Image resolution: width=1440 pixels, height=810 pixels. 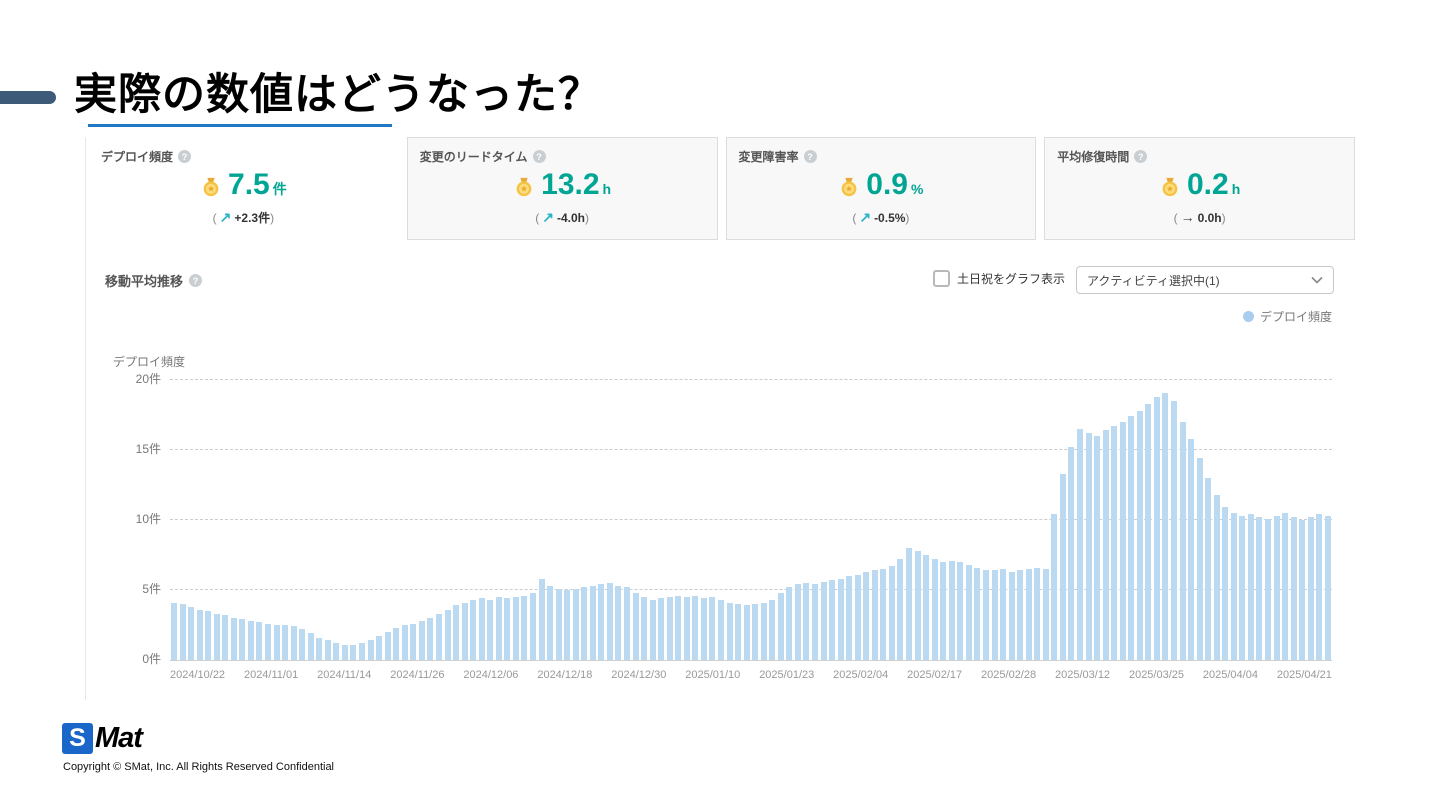 I want to click on tab-mttr: 平均修復時間 ? 0.2 h (→ 0.0h), so click(x=1199, y=188).